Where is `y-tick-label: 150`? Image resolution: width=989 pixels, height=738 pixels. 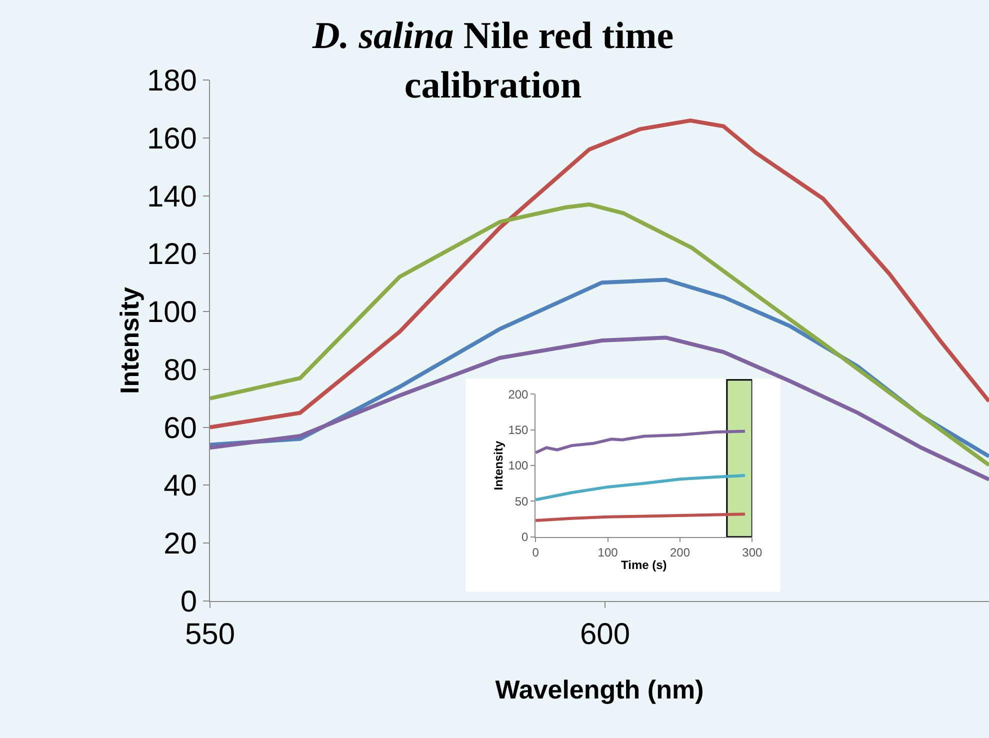 y-tick-label: 150 is located at coordinates (518, 430).